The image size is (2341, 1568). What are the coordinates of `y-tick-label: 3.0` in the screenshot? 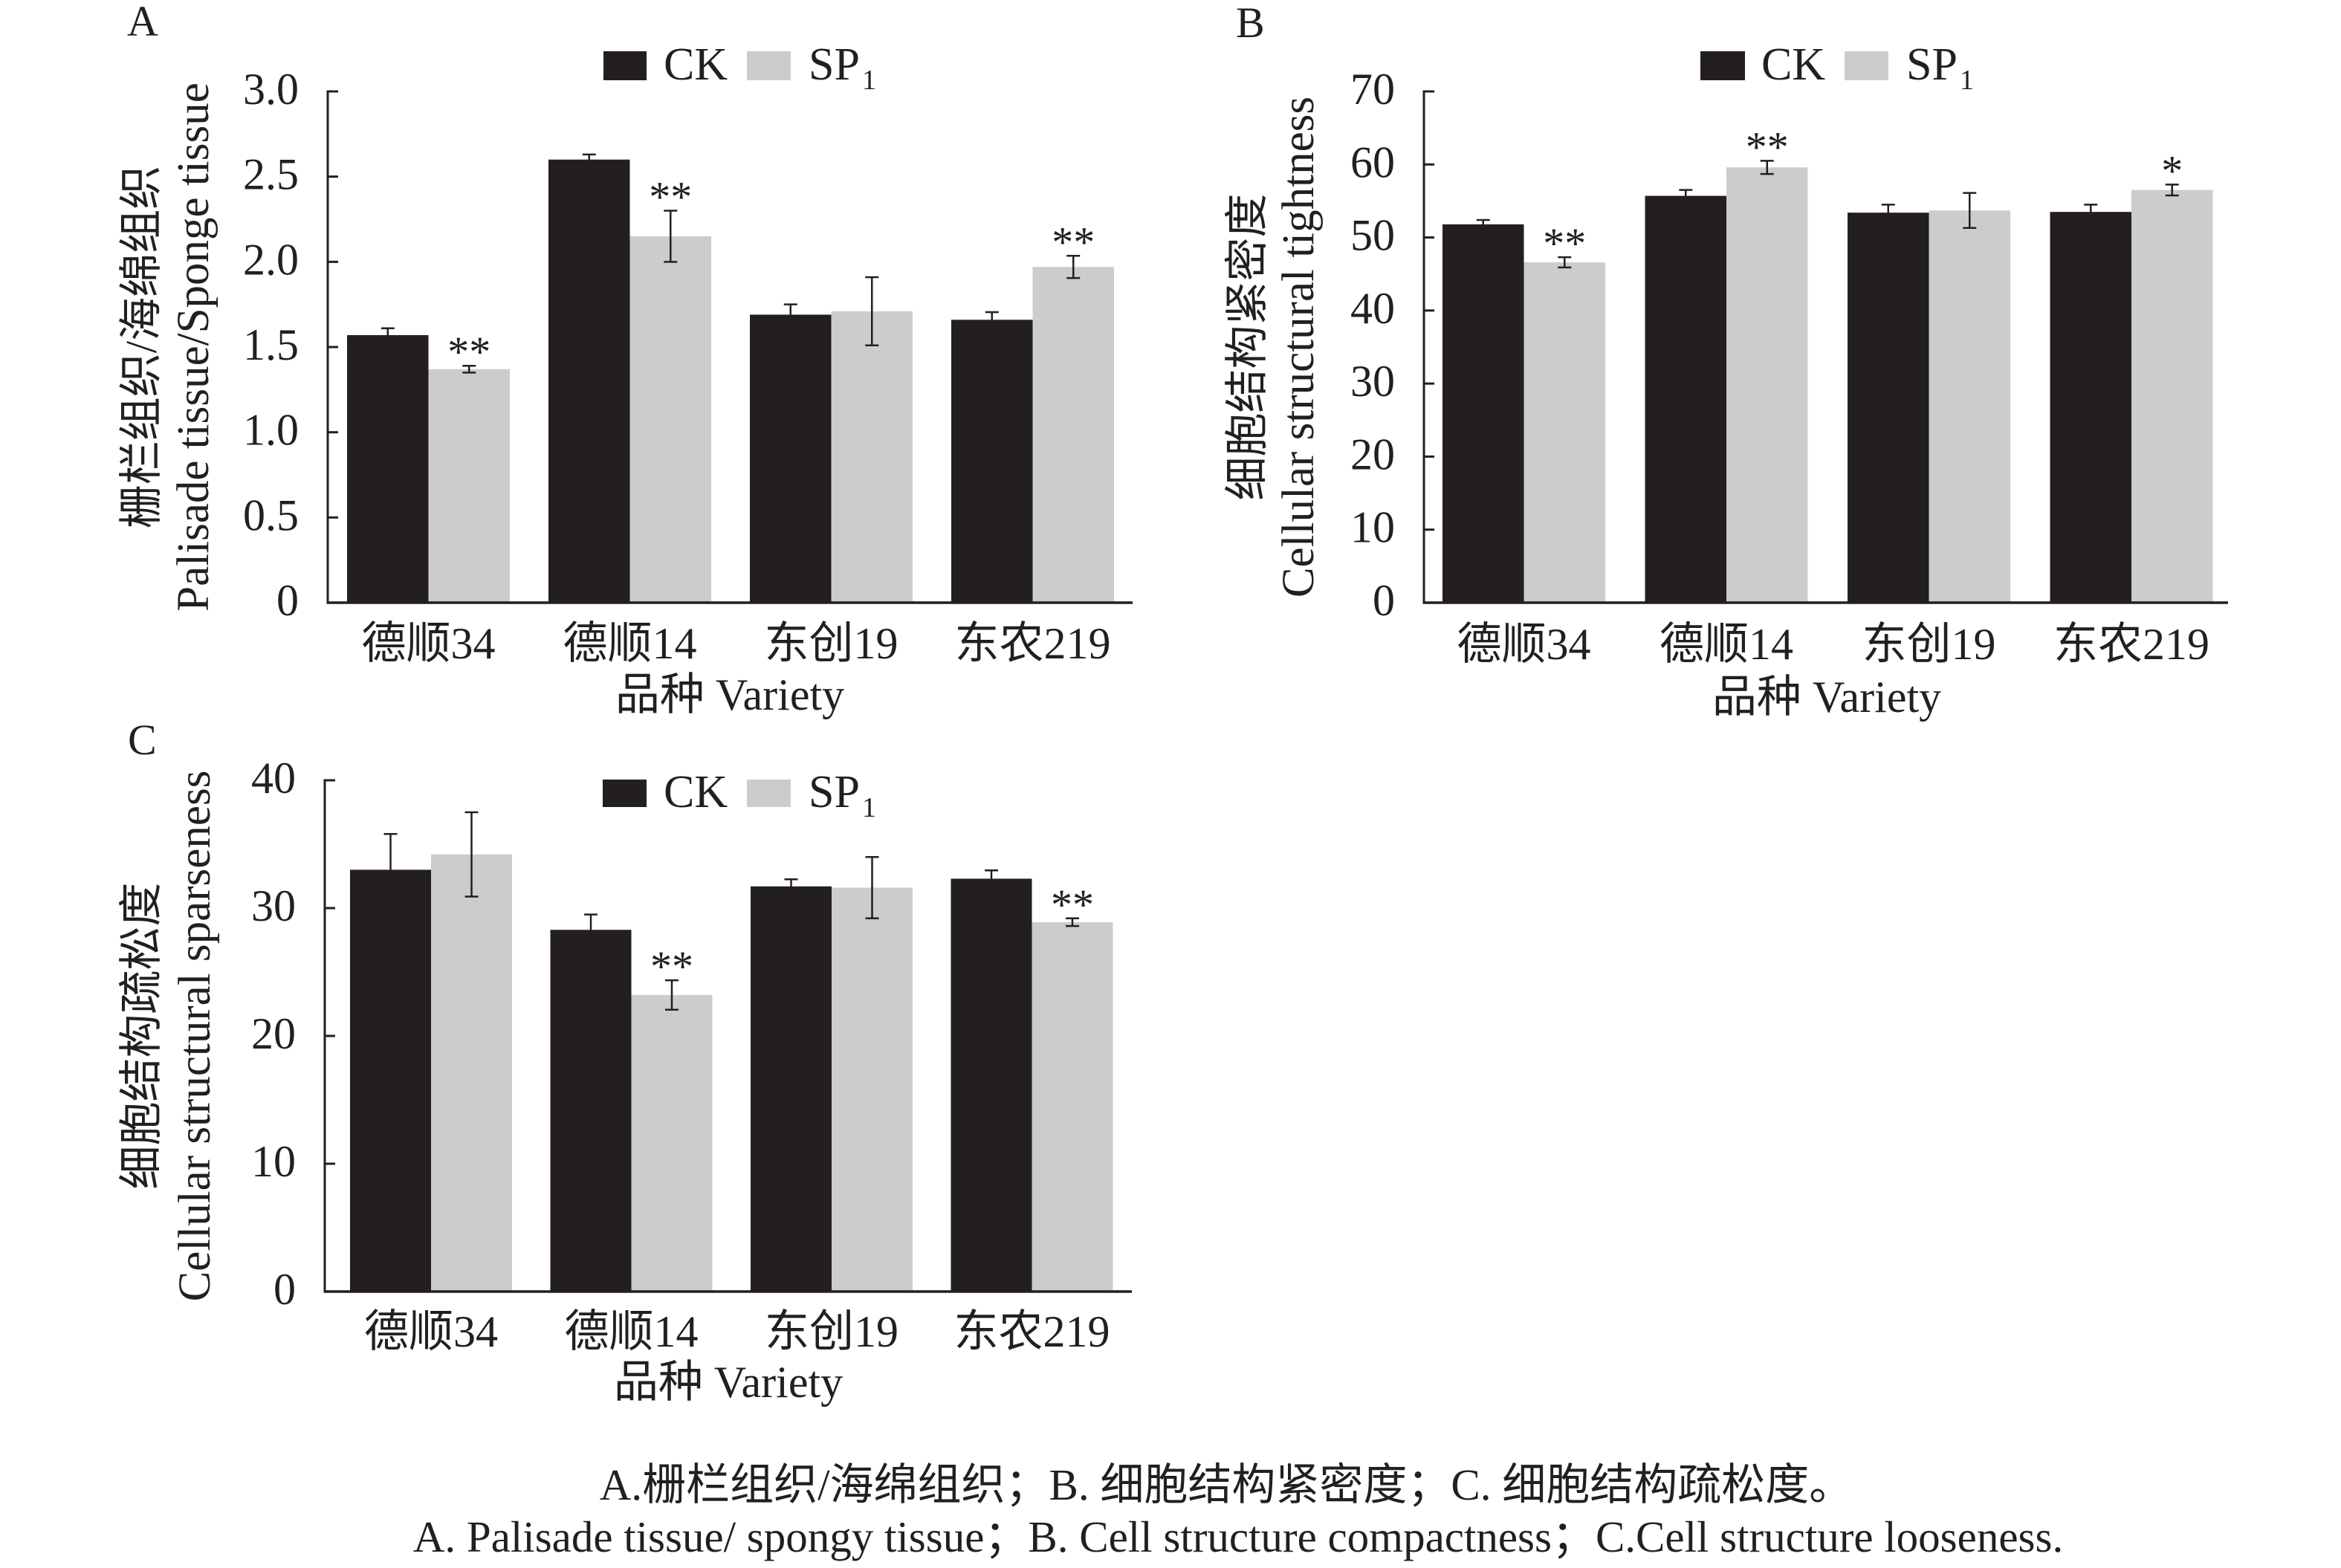 It's located at (271, 89).